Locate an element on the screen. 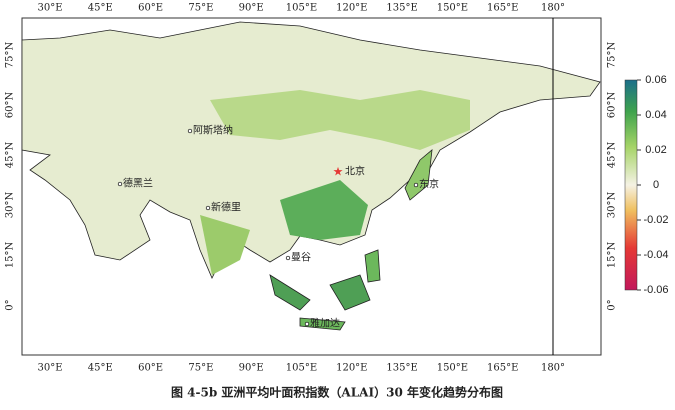 This screenshot has width=675, height=410. colorbar-tick-label: -0.04 is located at coordinates (655, 255).